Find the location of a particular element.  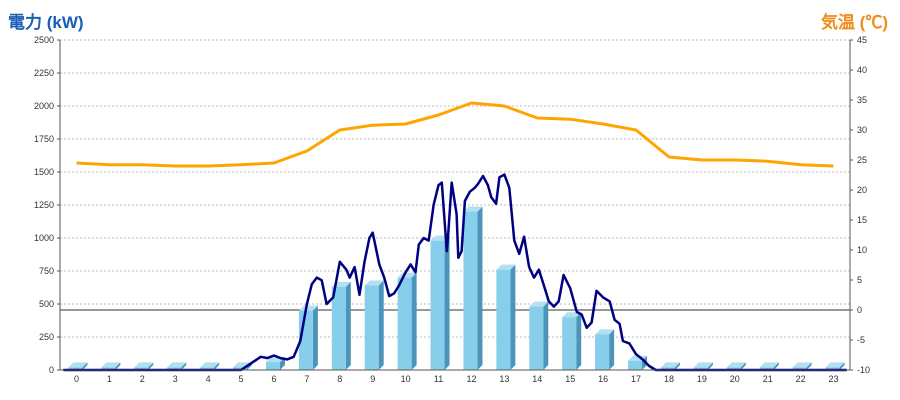

x-tick-label: 16 is located at coordinates (603, 379).